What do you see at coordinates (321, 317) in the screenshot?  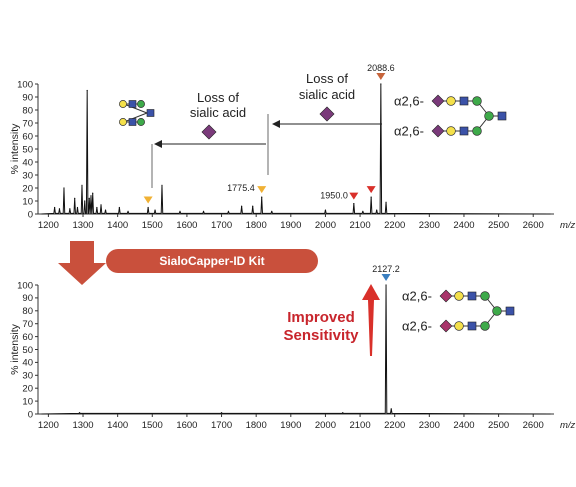 I see `improved-line1: Improved` at bounding box center [321, 317].